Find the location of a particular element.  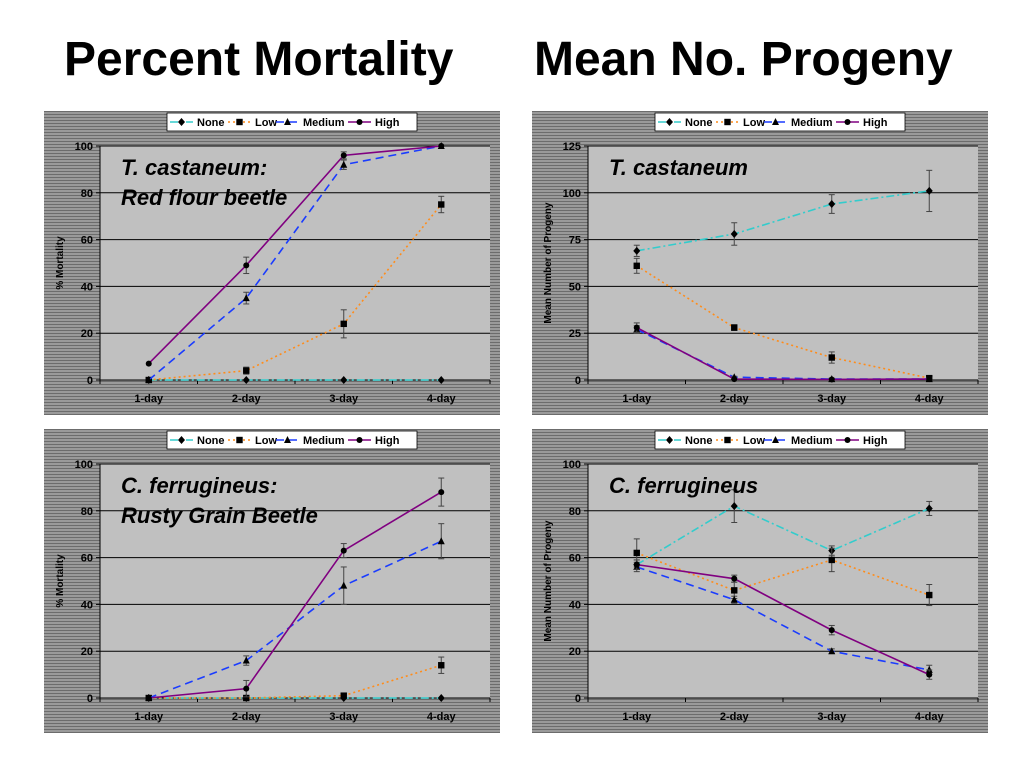

x-tick-label: 3-day is located at coordinates (832, 717).